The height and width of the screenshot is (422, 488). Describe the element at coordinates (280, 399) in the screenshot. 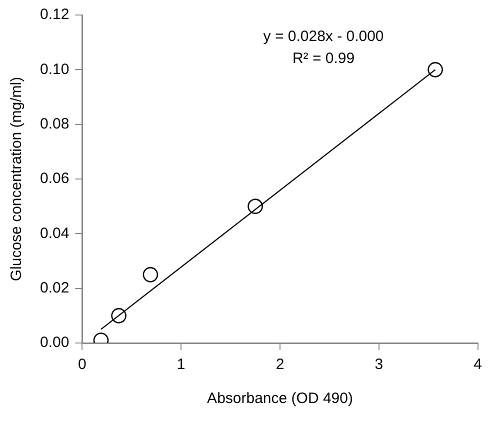

I see `x-axis-title: Absorbance (OD 490)` at that location.